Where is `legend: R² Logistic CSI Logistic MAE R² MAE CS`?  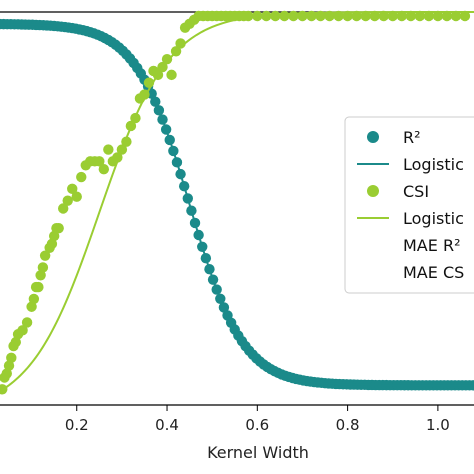 legend: R² Logistic CSI Logistic MAE R² MAE CS is located at coordinates (409, 205).